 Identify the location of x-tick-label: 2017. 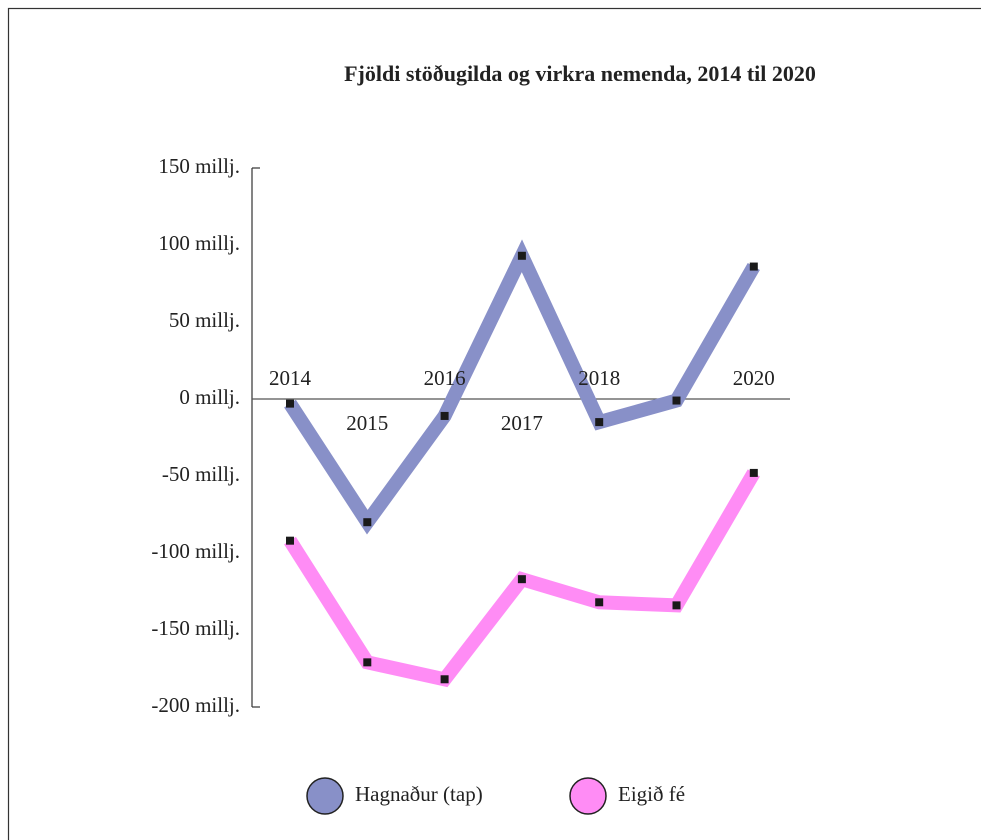
(522, 423).